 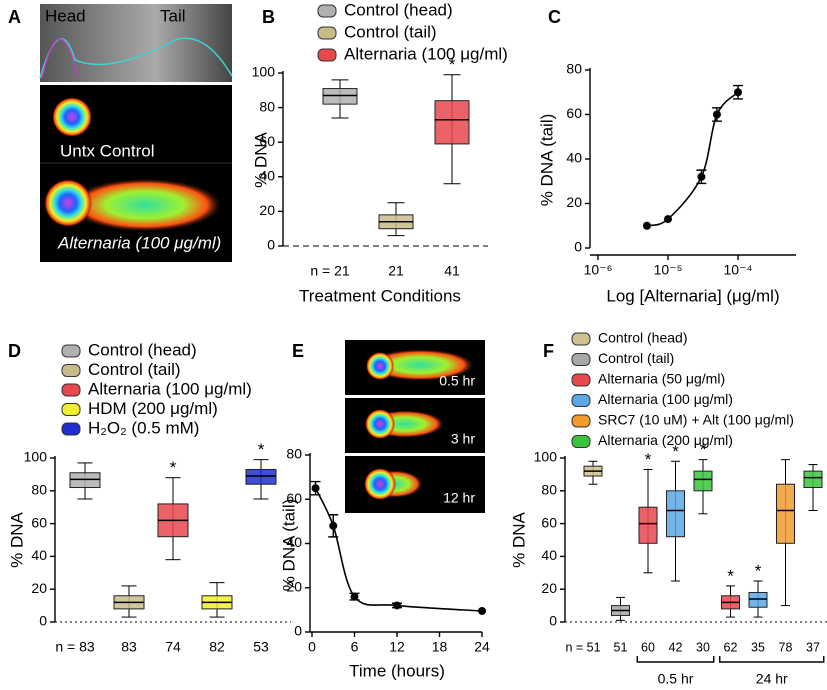 What do you see at coordinates (758, 647) in the screenshot?
I see `x-tick-label: 35` at bounding box center [758, 647].